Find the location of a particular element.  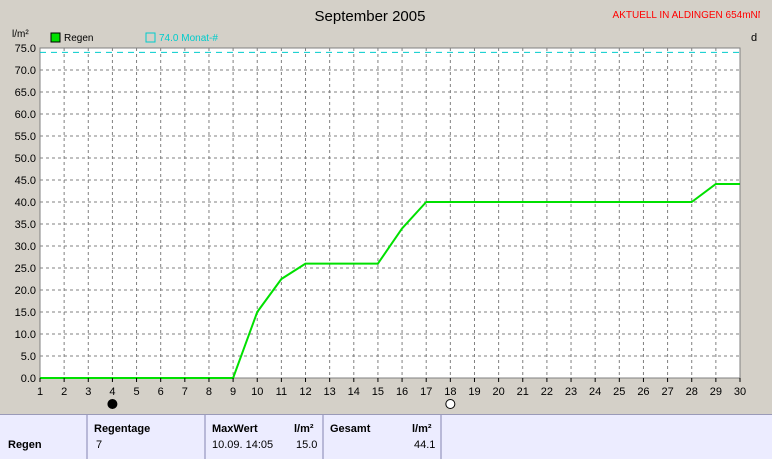

y-axis-label: l/m² is located at coordinates (20, 34).